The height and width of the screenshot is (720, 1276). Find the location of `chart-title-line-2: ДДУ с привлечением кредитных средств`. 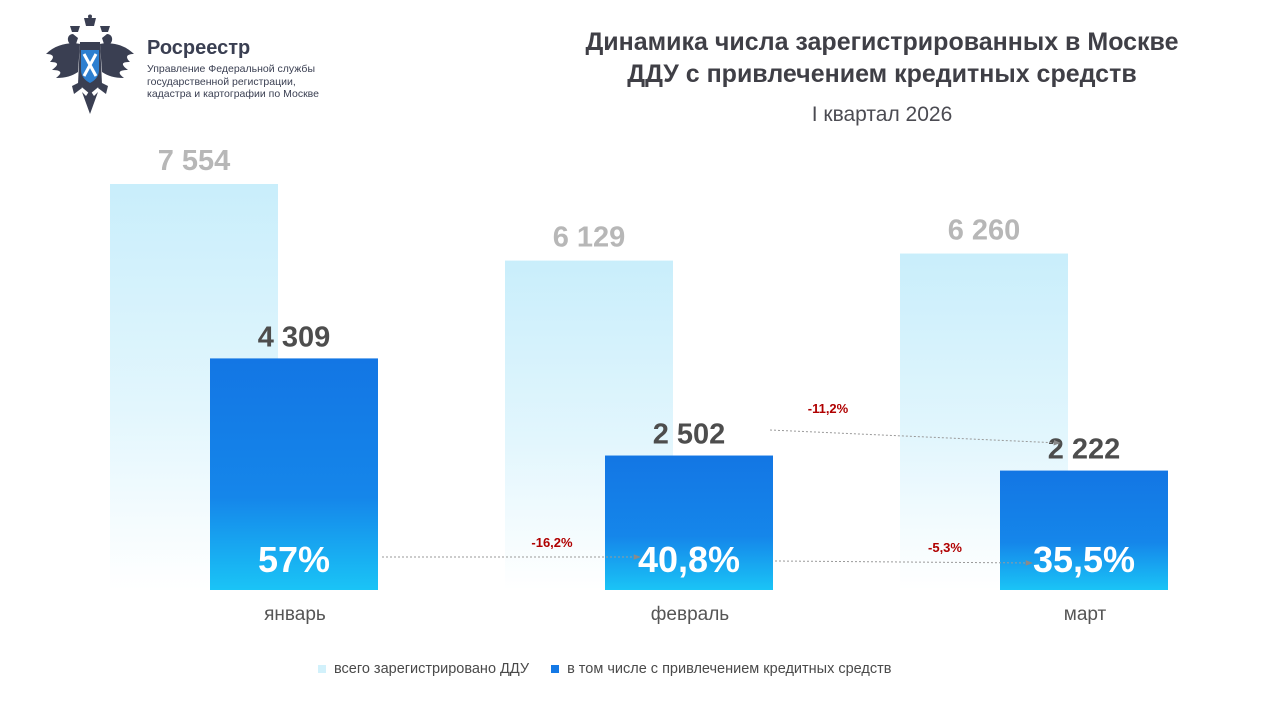

chart-title-line-2: ДДУ с привлечением кредитных средств is located at coordinates (882, 74).